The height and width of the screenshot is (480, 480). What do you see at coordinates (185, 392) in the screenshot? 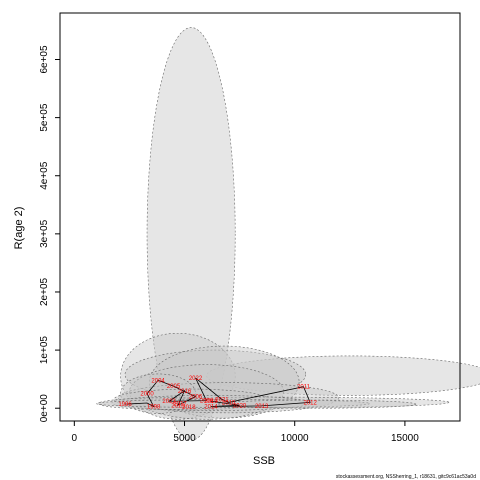
I see `year-label: 2016` at bounding box center [185, 392].